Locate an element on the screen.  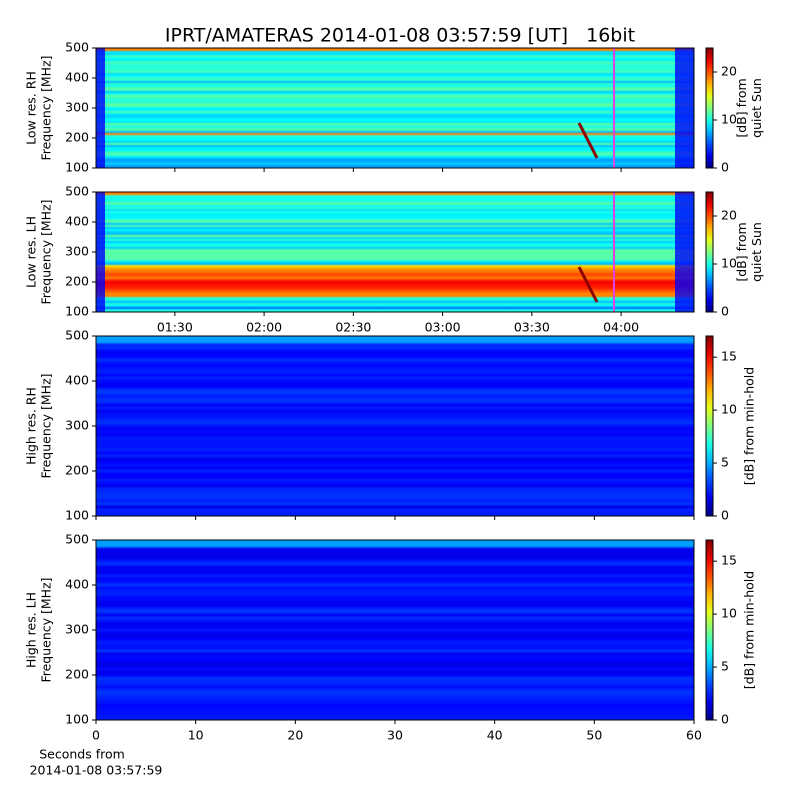
x-tick-label: 0 is located at coordinates (96, 735).